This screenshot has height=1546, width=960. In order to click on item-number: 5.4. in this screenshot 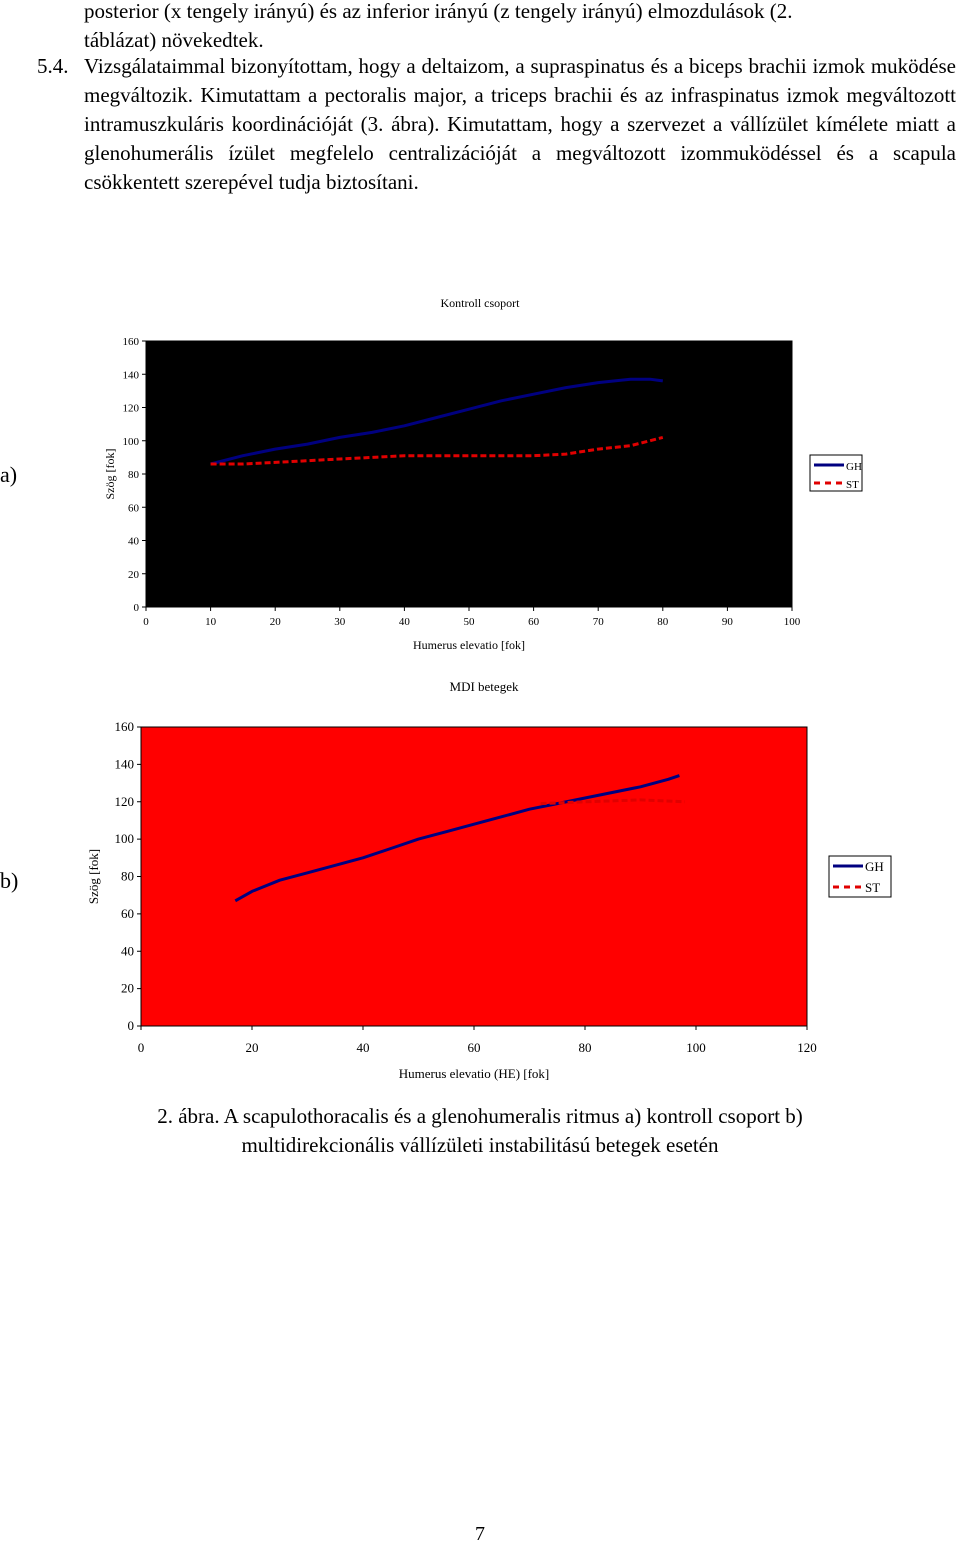, I will do `click(53, 66)`.